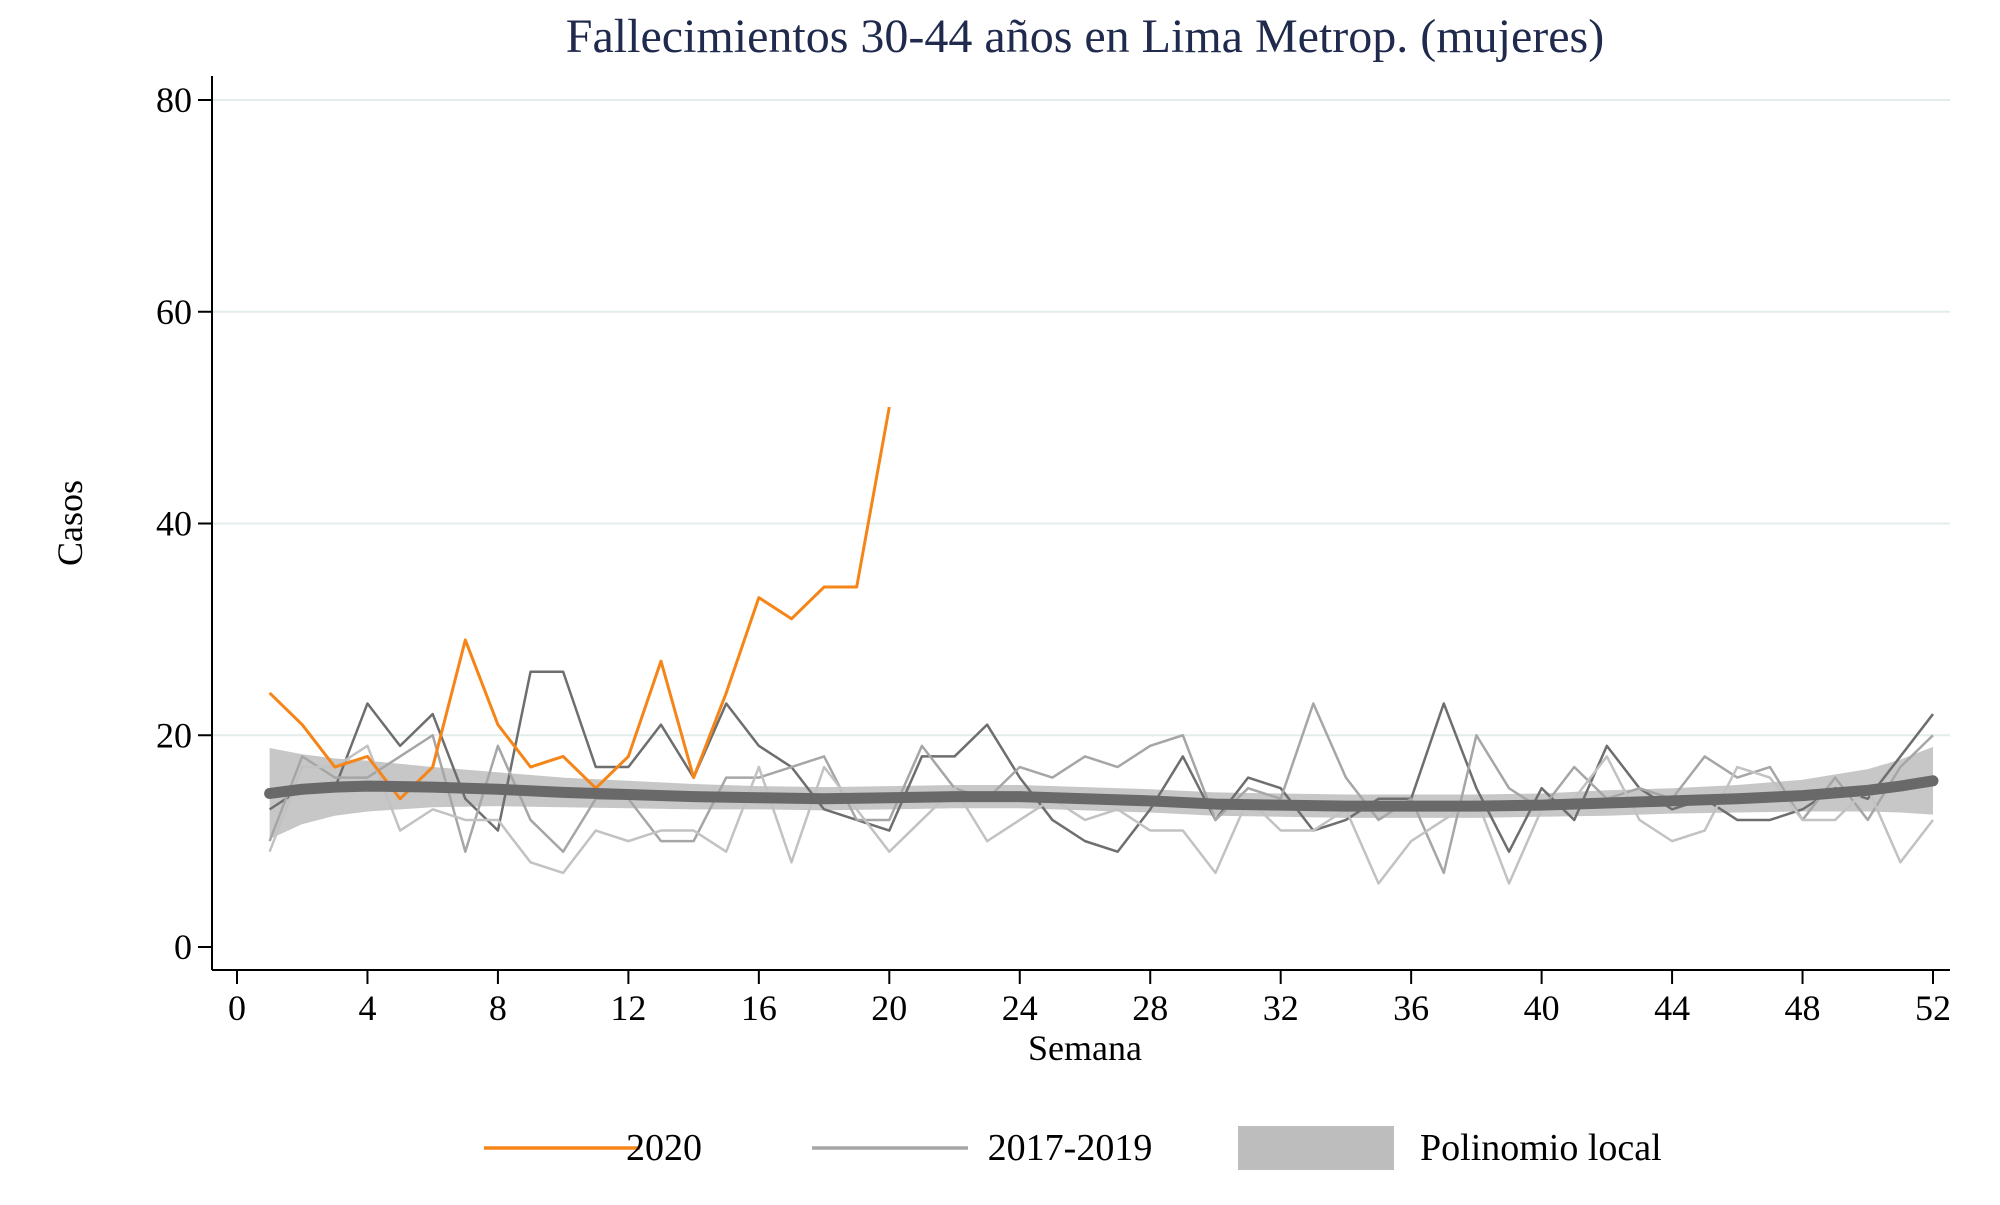  I want to click on local-polynomial-fit, so click(1101, 793).